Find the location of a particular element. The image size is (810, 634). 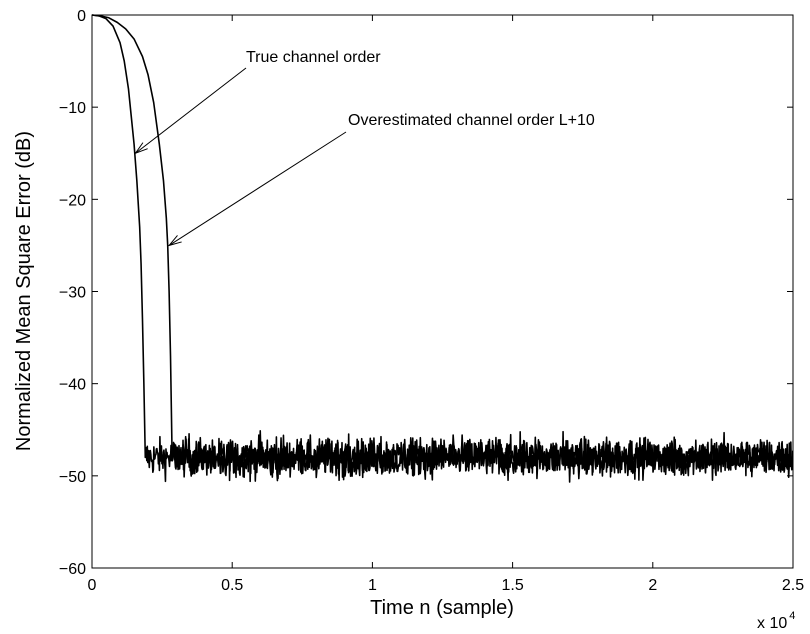

x-tick-label: 1 is located at coordinates (372, 585).